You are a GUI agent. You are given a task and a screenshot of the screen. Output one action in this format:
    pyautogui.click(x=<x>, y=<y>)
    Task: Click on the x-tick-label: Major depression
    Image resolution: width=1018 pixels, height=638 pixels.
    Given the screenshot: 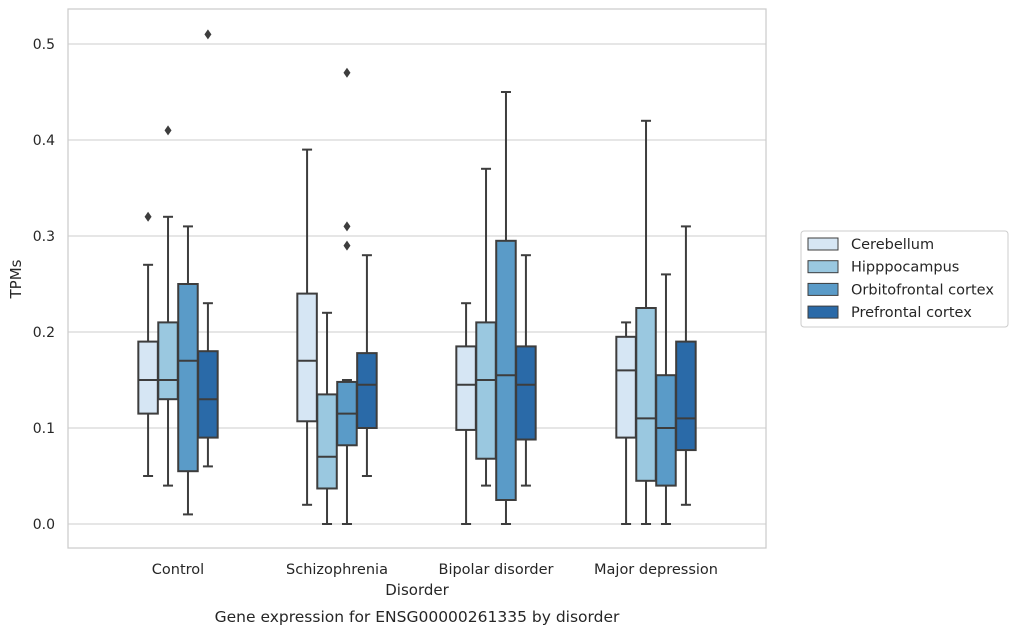 What is the action you would take?
    pyautogui.click(x=656, y=570)
    